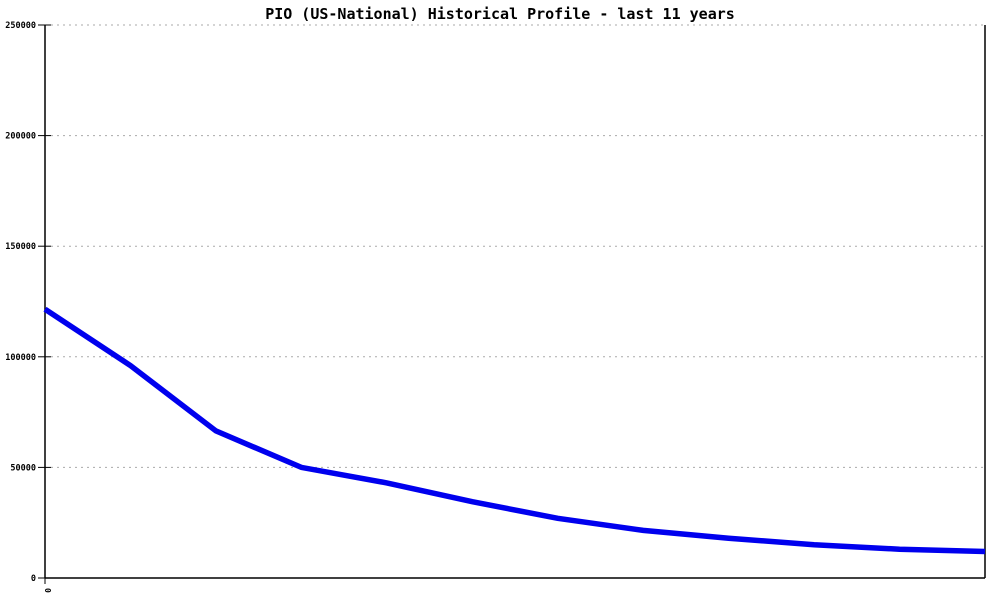 The width and height of the screenshot is (1000, 600). I want to click on y-tick-label: 50000, so click(23, 468).